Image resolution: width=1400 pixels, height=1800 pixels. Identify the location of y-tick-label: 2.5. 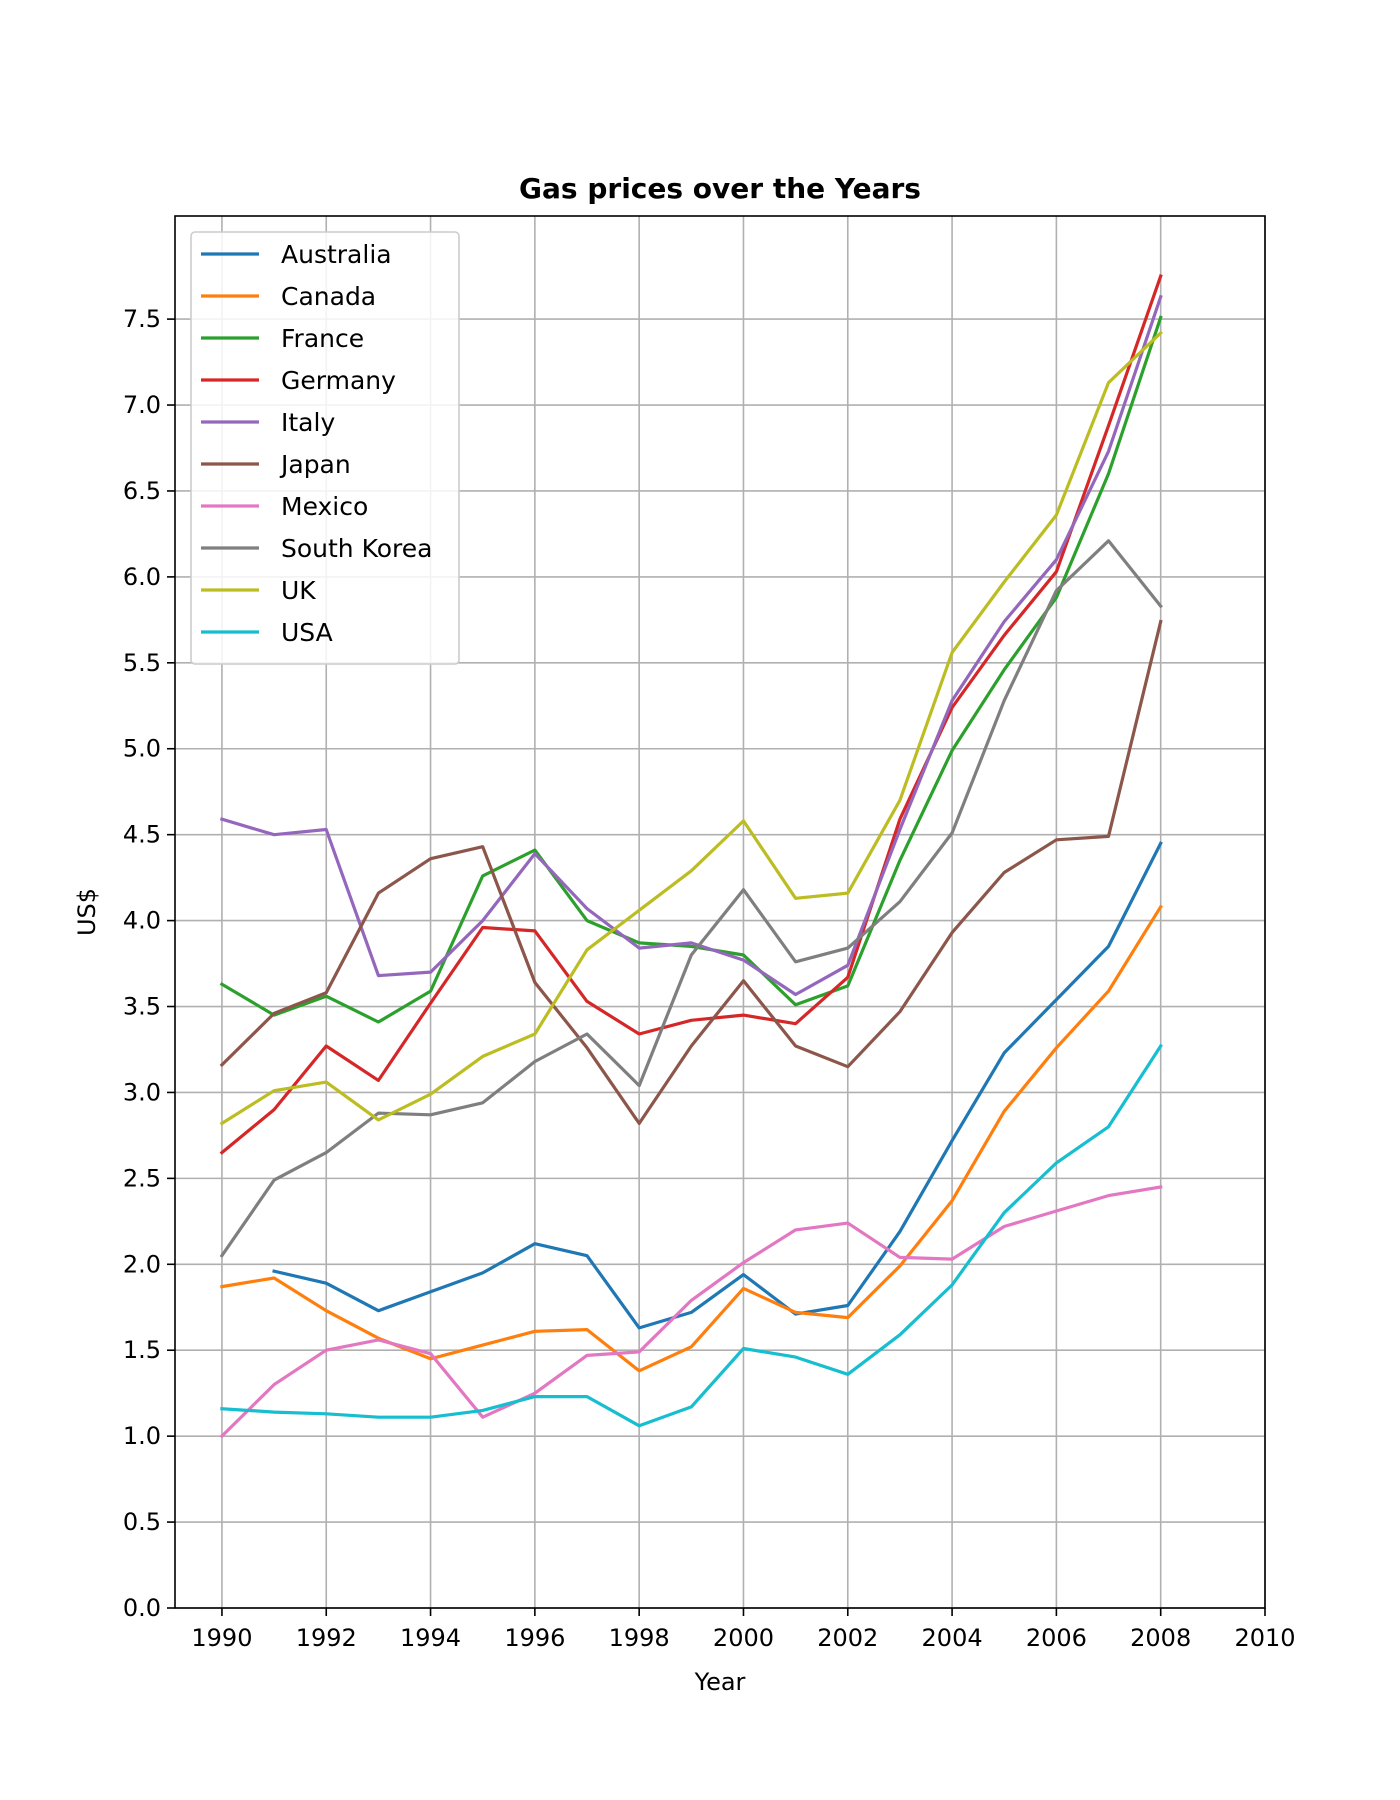
(142, 1178).